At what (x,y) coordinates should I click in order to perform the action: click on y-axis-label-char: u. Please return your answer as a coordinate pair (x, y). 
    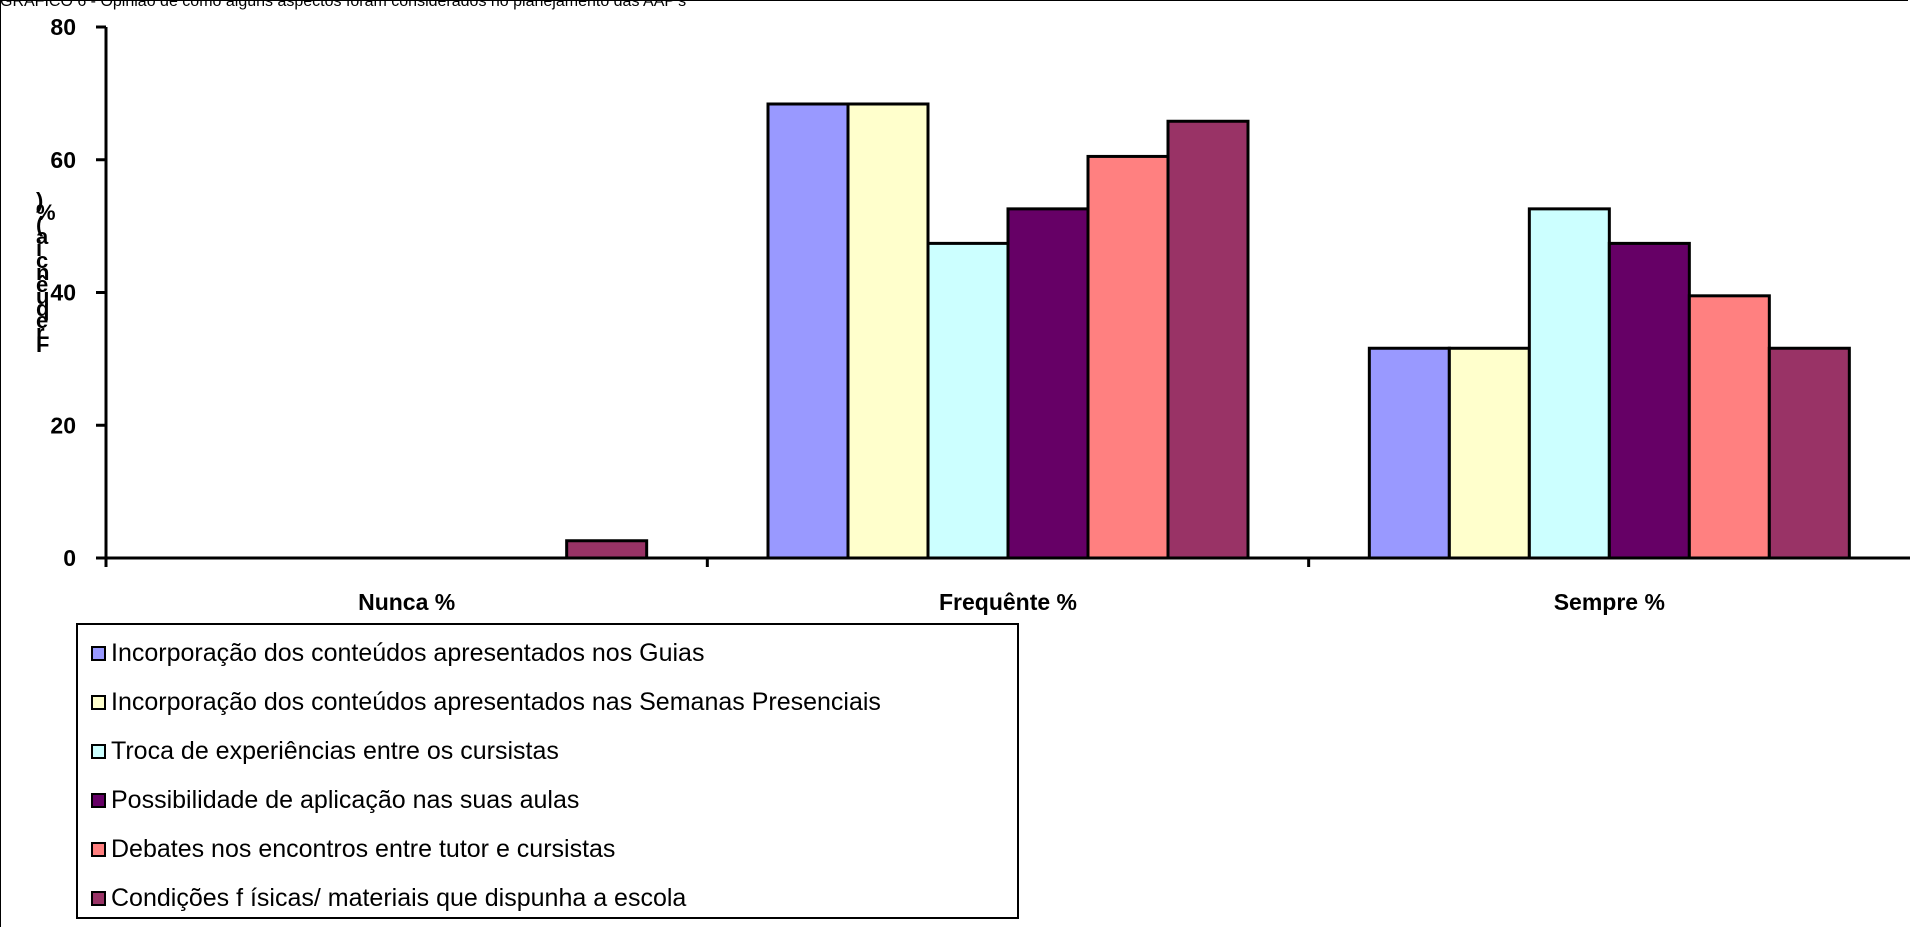
    Looking at the image, I should click on (43, 296).